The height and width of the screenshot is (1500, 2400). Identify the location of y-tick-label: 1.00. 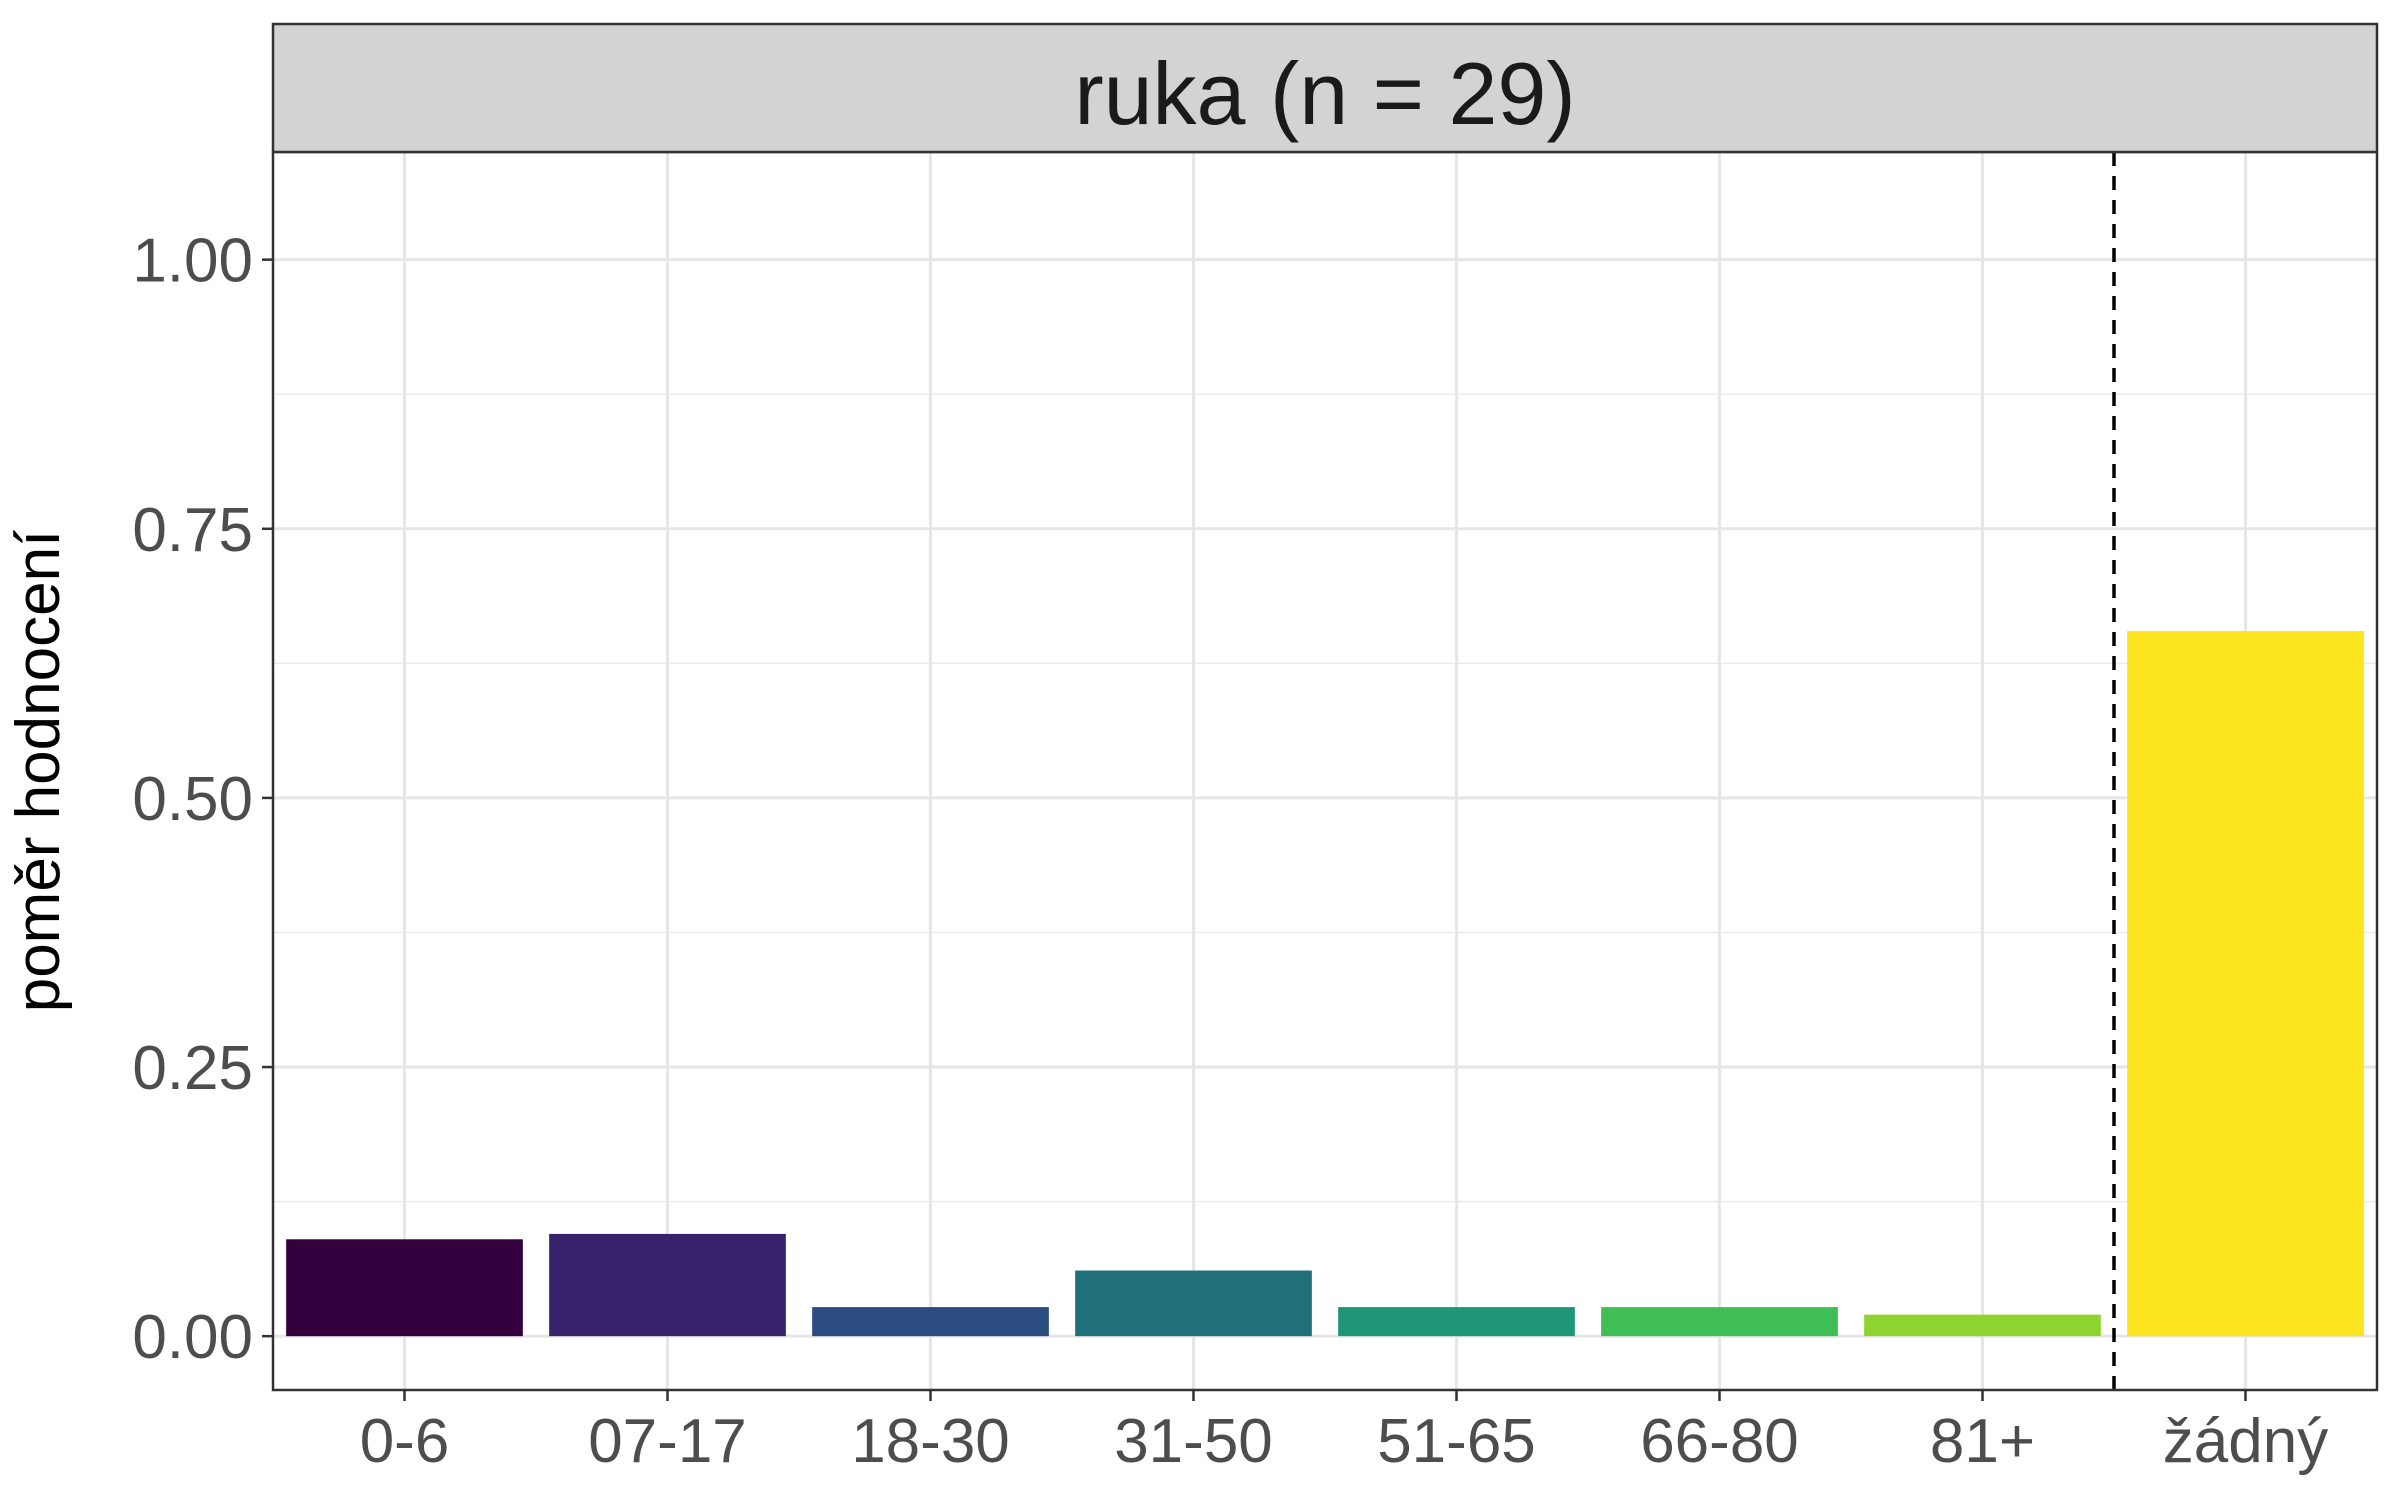
(192, 261).